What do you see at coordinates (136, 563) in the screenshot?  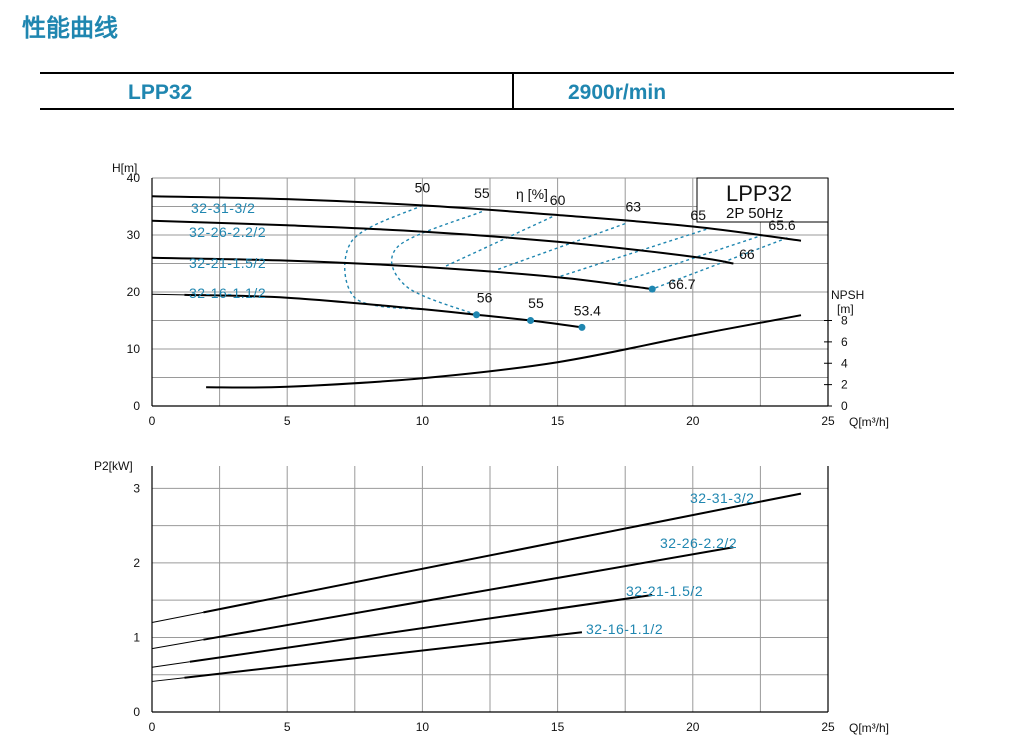 I see `y-tick-label: 2` at bounding box center [136, 563].